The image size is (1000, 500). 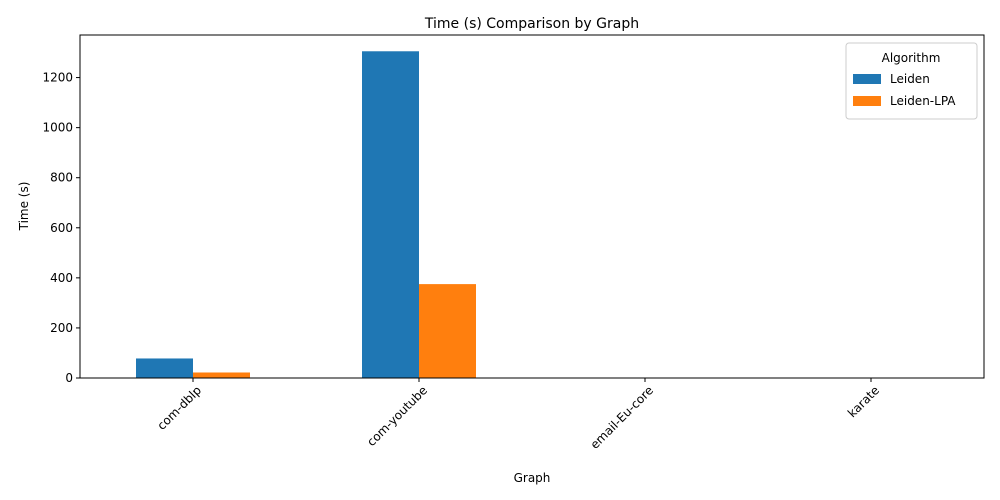 I want to click on y-tick-label: 400, so click(x=61, y=278).